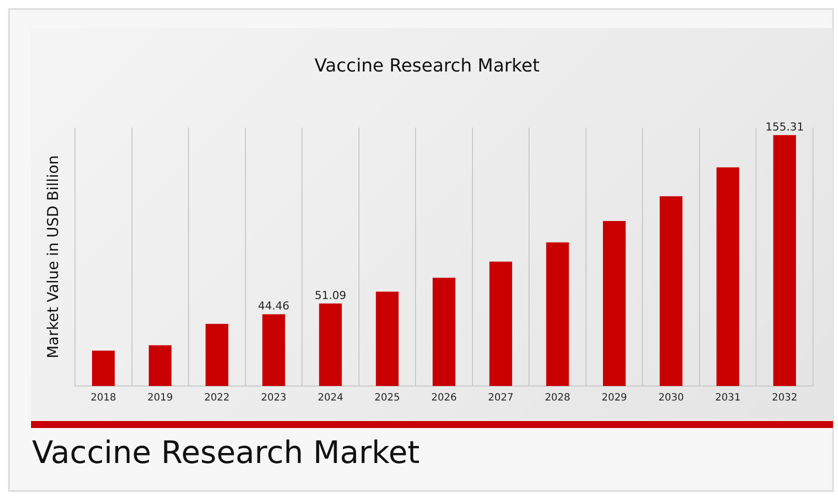  Describe the element at coordinates (387, 398) in the screenshot. I see `x-tick-label: 2025` at that location.